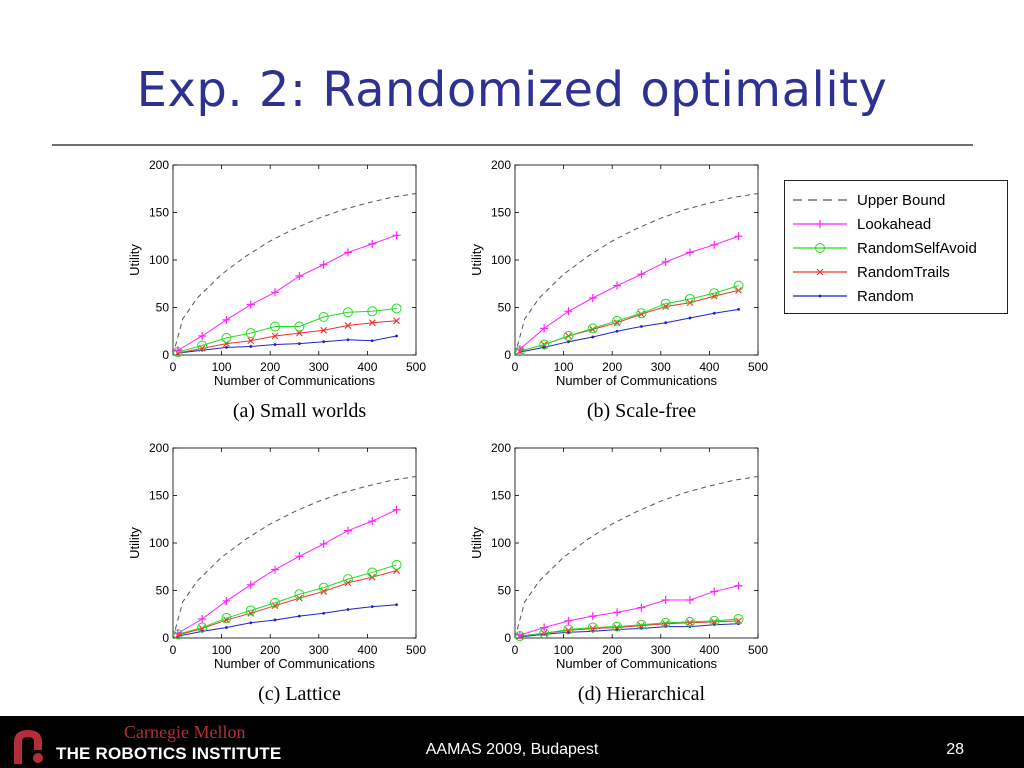  Describe the element at coordinates (820, 224) in the screenshot. I see `legend-marker` at that location.